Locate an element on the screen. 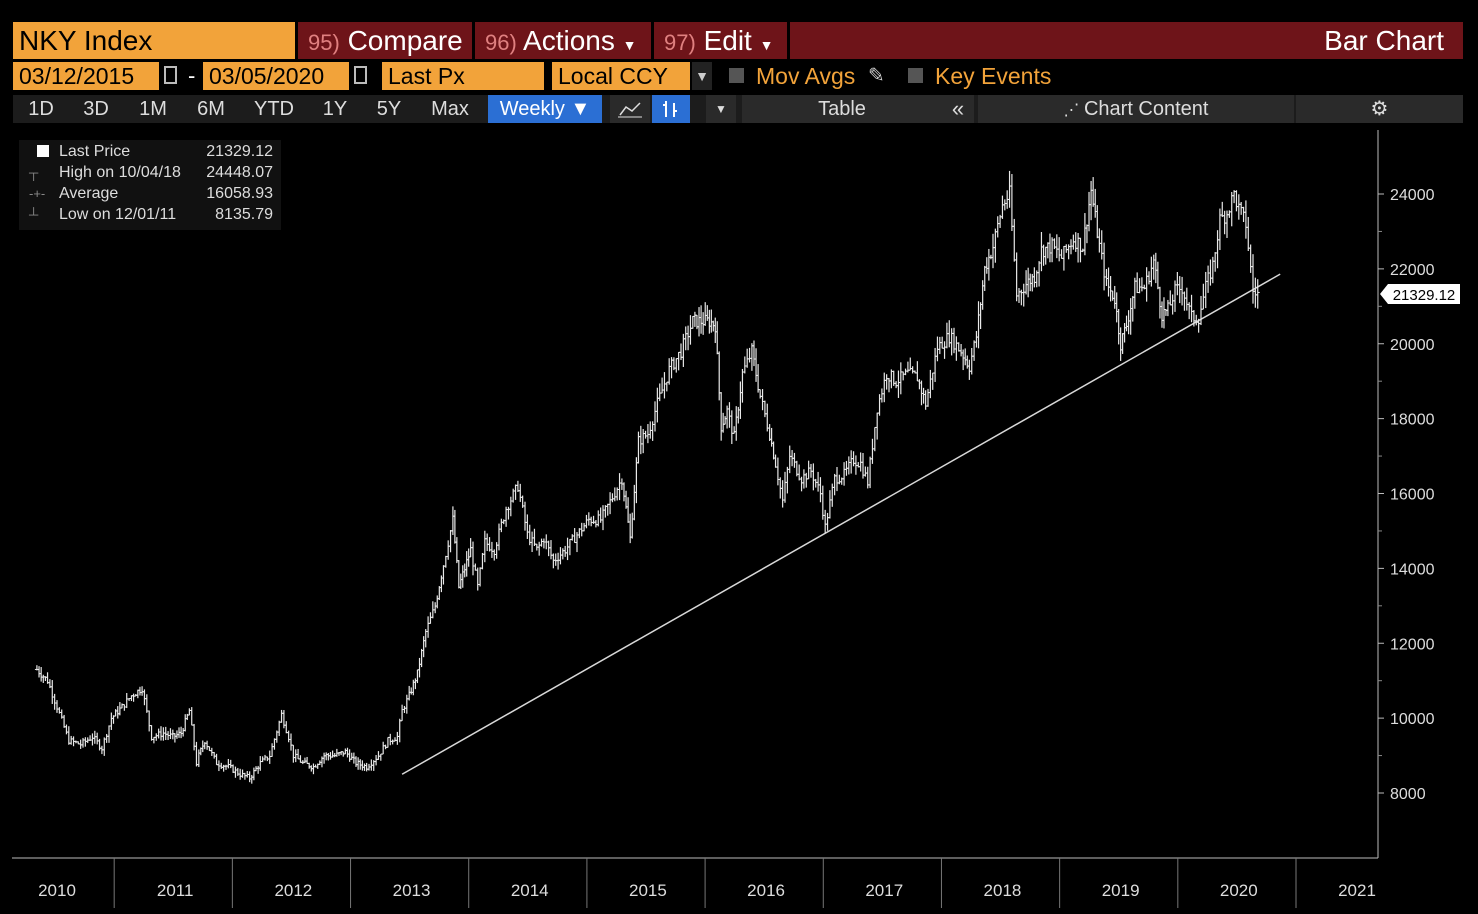  x-tick-label: 2021 is located at coordinates (1357, 890).